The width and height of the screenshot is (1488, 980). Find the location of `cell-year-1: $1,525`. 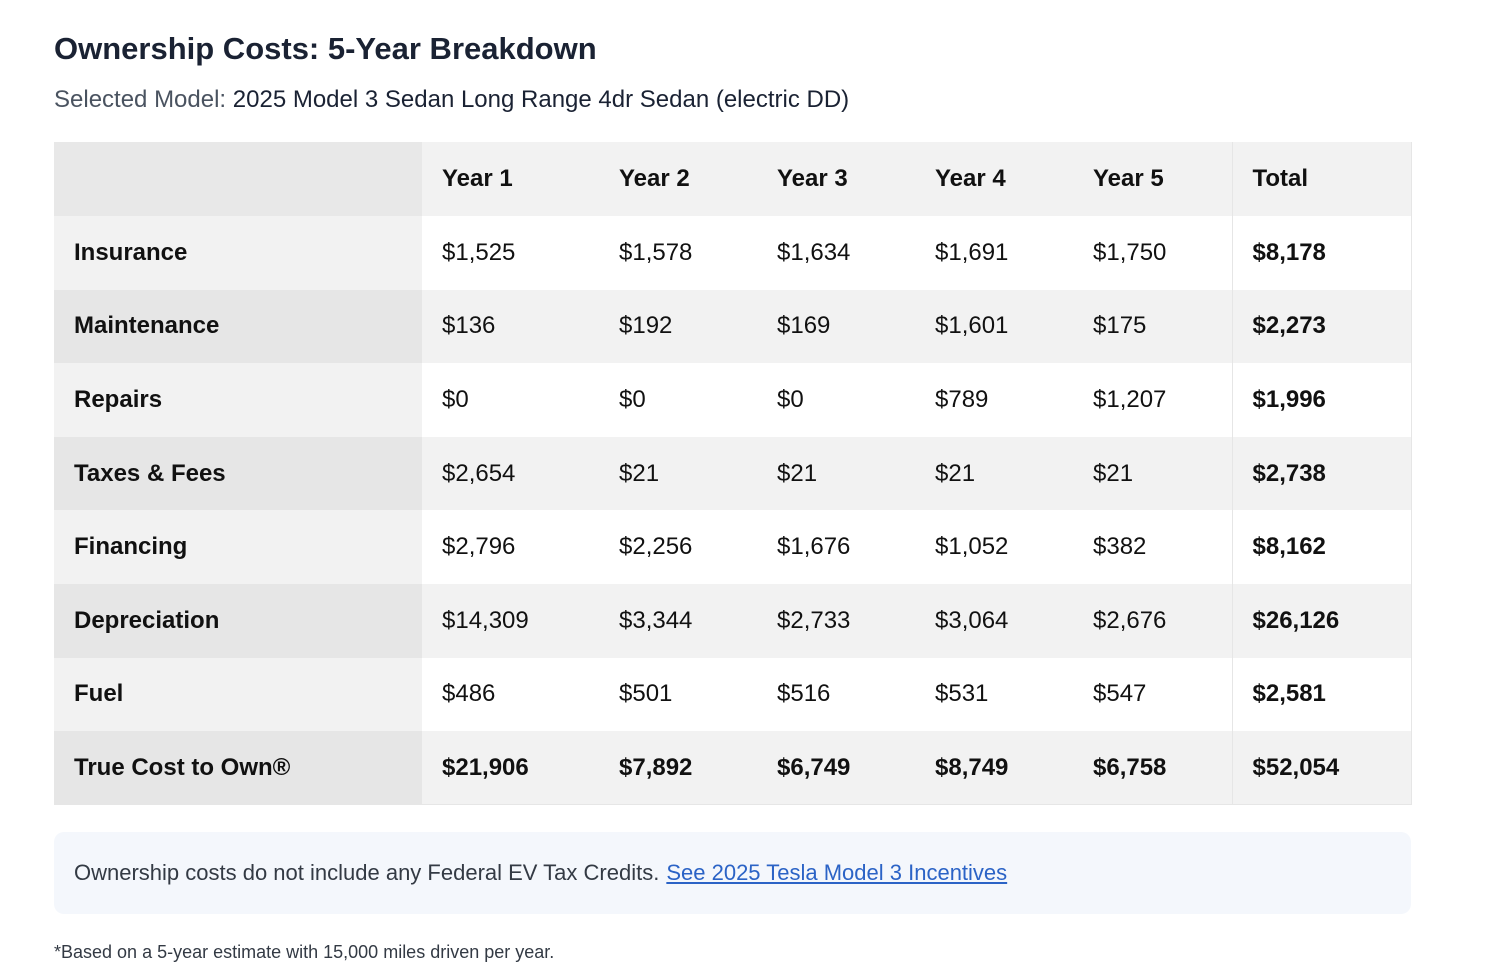

cell-year-1: $1,525 is located at coordinates (510, 253).